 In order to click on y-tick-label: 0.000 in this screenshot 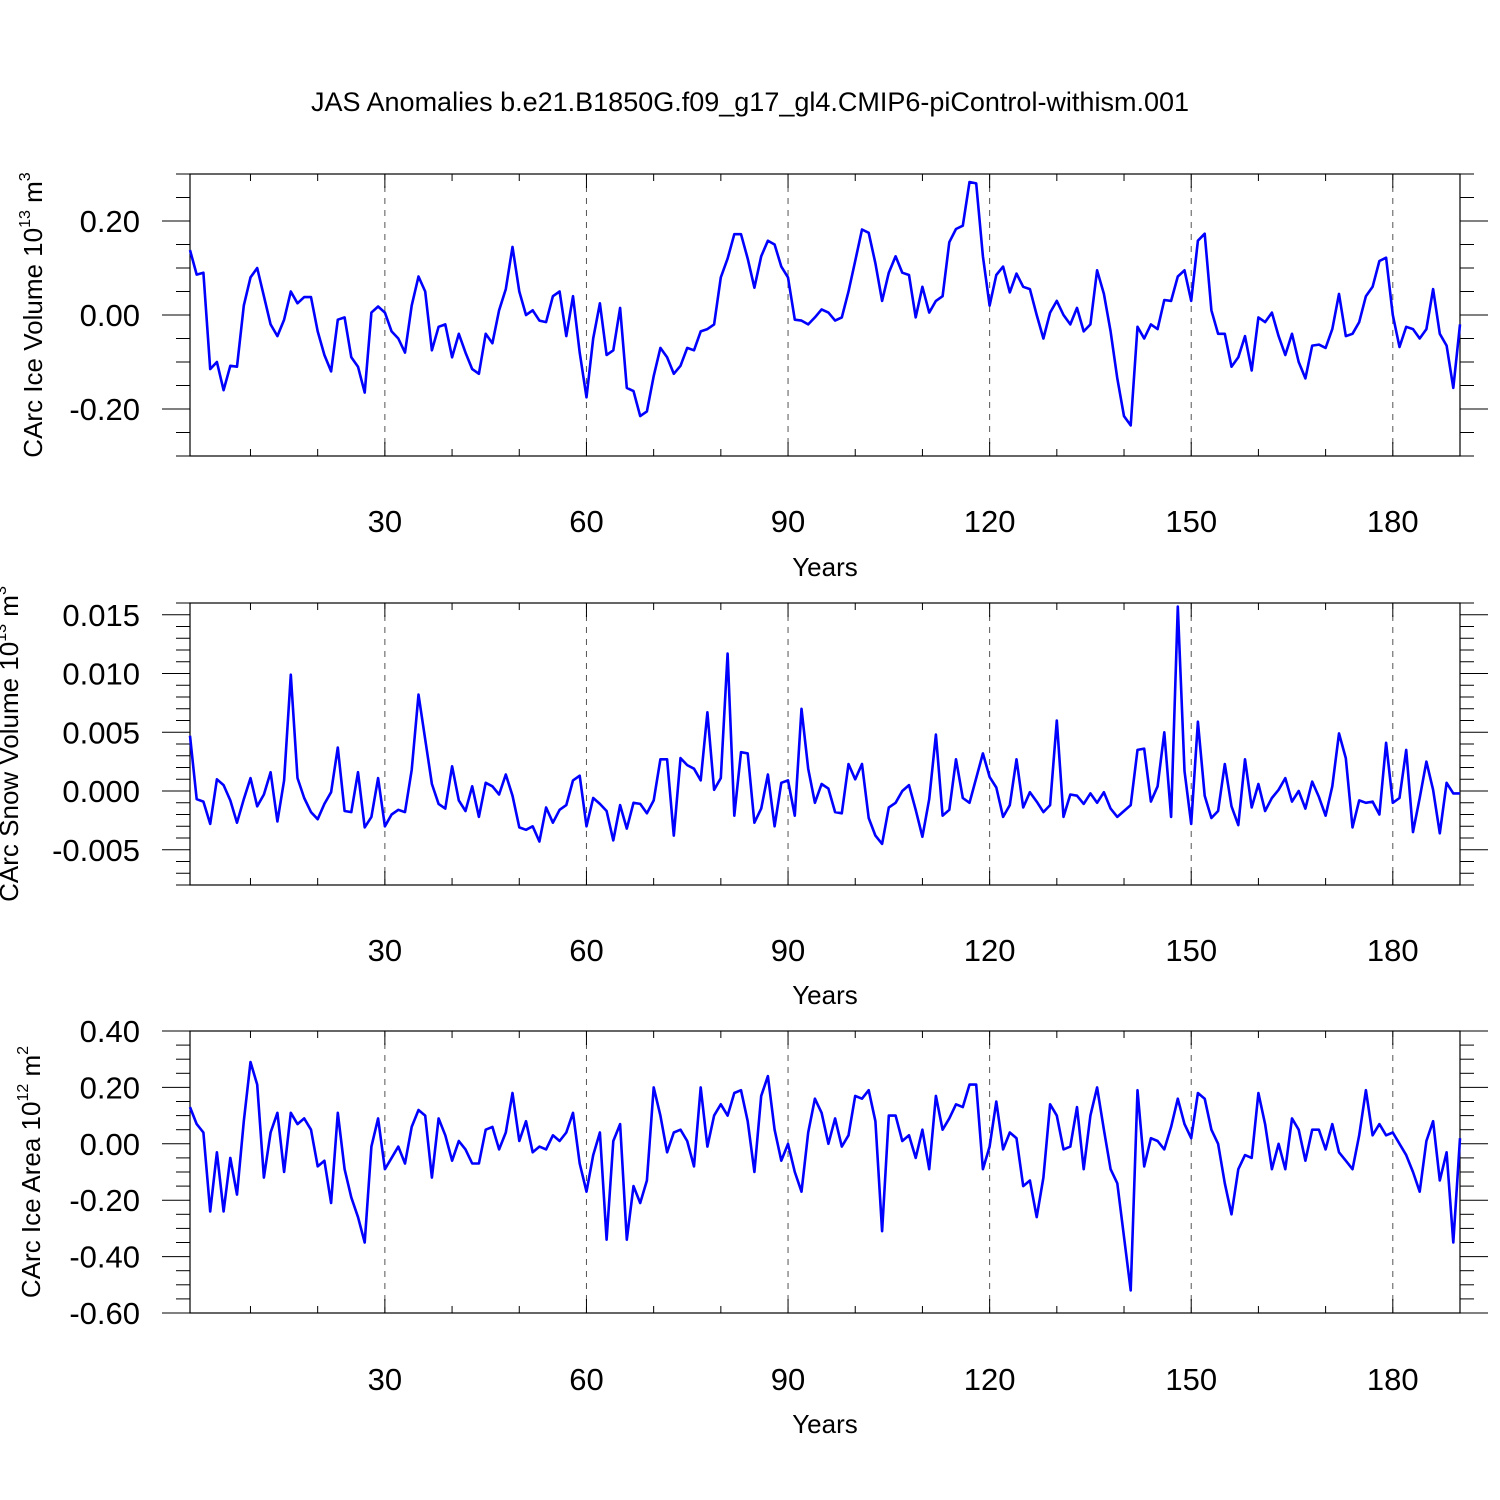, I will do `click(101, 791)`.